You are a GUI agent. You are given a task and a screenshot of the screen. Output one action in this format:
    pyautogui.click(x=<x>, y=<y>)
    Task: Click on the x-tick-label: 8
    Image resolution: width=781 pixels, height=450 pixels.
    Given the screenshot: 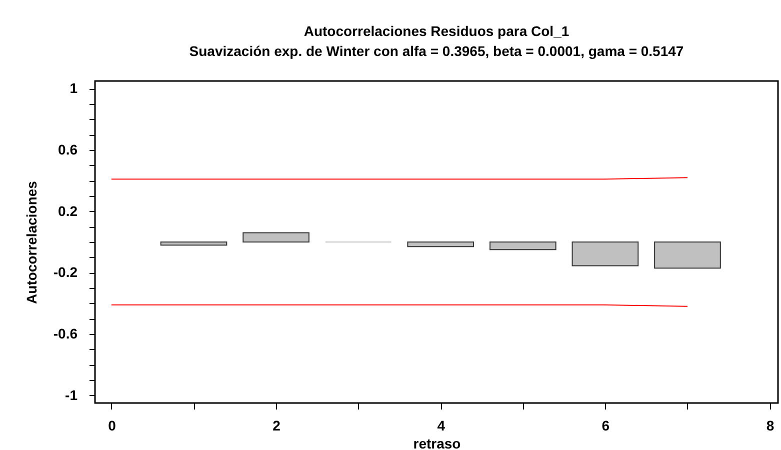 What is the action you would take?
    pyautogui.click(x=770, y=426)
    